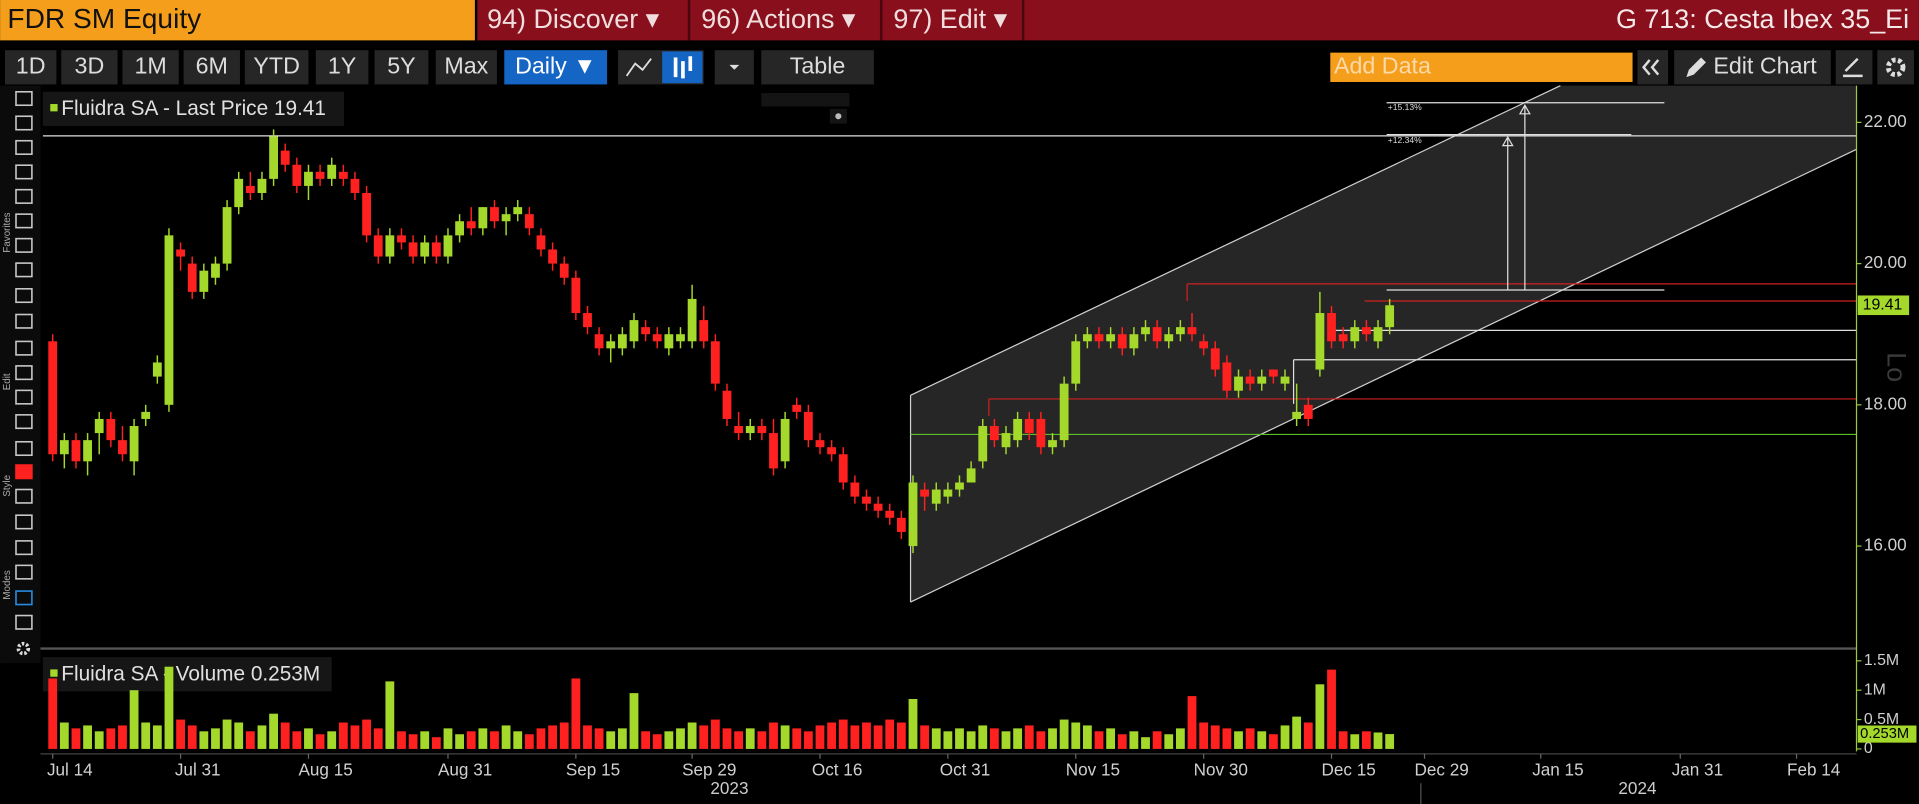 The width and height of the screenshot is (1919, 804). Describe the element at coordinates (1650, 67) in the screenshot. I see `collapse-icon` at that location.